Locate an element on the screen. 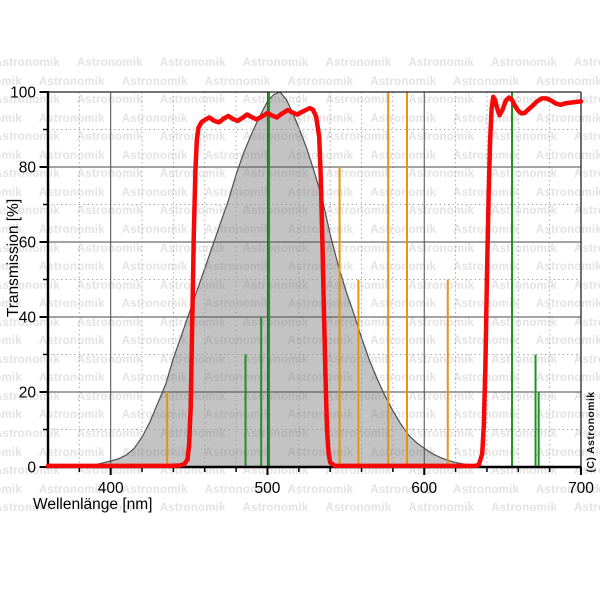 This screenshot has height=600, width=600. y-axis-title: Transmission [%] is located at coordinates (13, 258).